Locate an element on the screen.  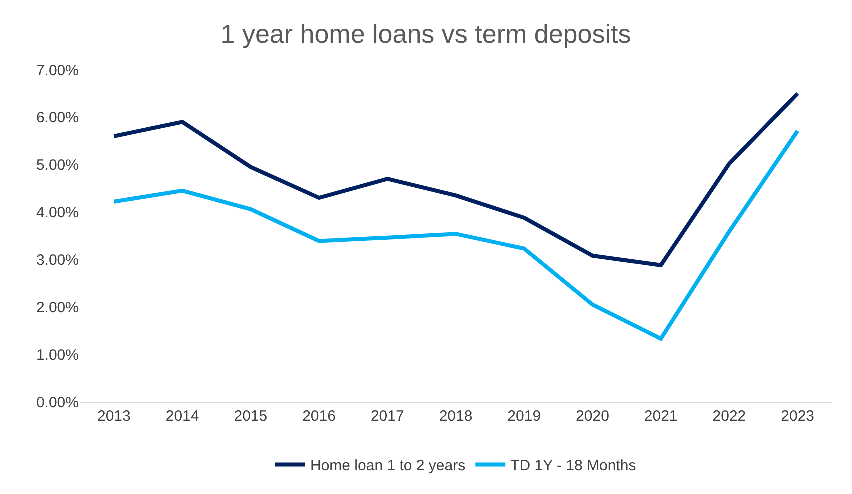
x-tick-label: 2014 is located at coordinates (183, 416).